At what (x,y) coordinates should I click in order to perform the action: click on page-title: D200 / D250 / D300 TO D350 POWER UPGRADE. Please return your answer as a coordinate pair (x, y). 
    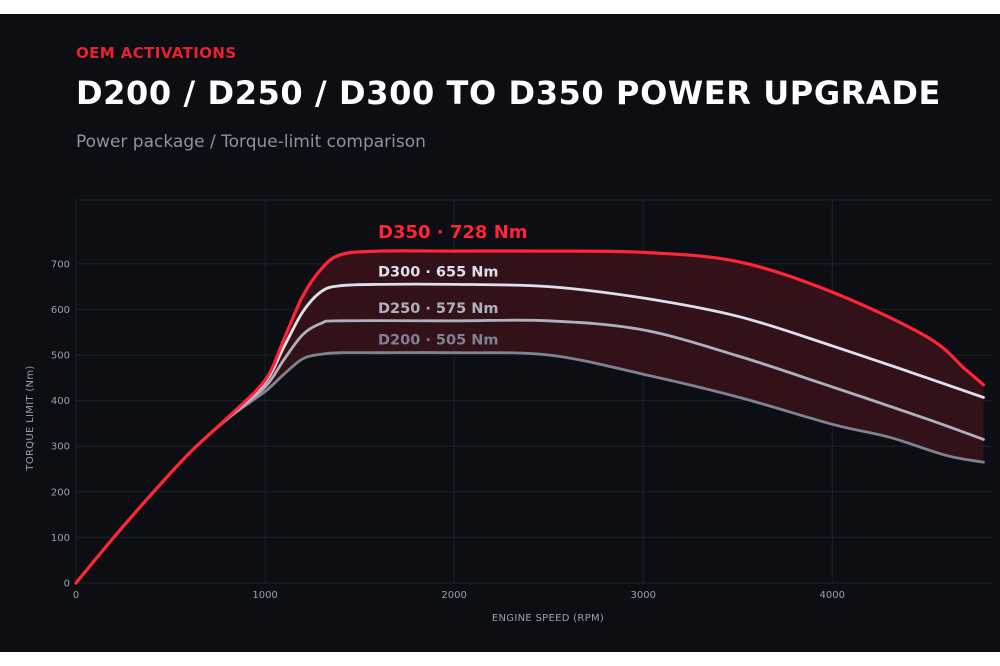
    Looking at the image, I should click on (508, 93).